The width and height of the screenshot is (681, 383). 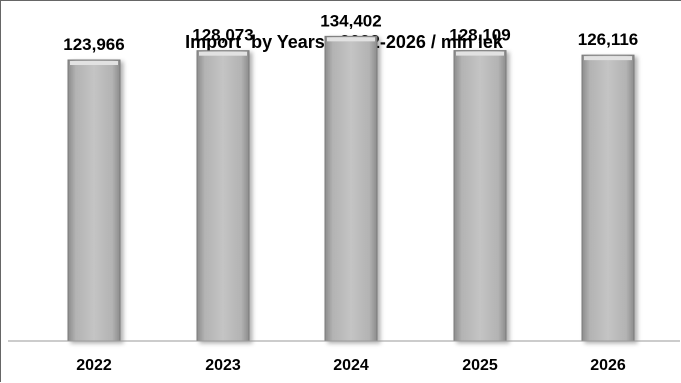 I want to click on data-label-2025: 128,109, so click(x=479, y=35).